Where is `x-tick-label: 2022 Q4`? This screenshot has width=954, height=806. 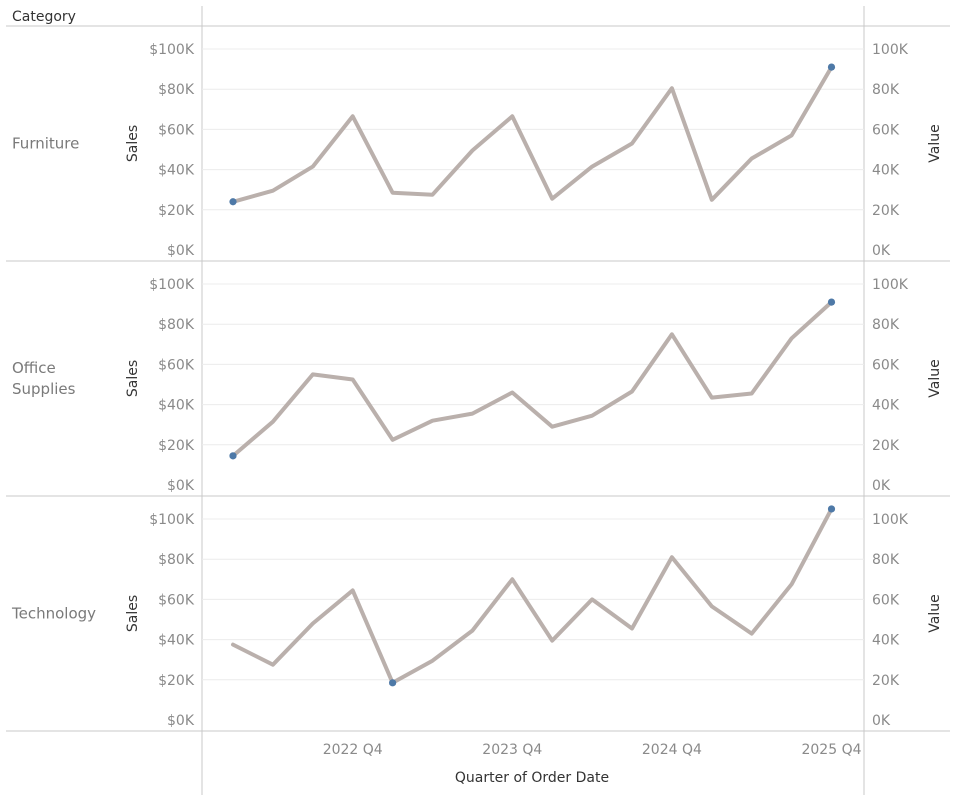 x-tick-label: 2022 Q4 is located at coordinates (353, 750).